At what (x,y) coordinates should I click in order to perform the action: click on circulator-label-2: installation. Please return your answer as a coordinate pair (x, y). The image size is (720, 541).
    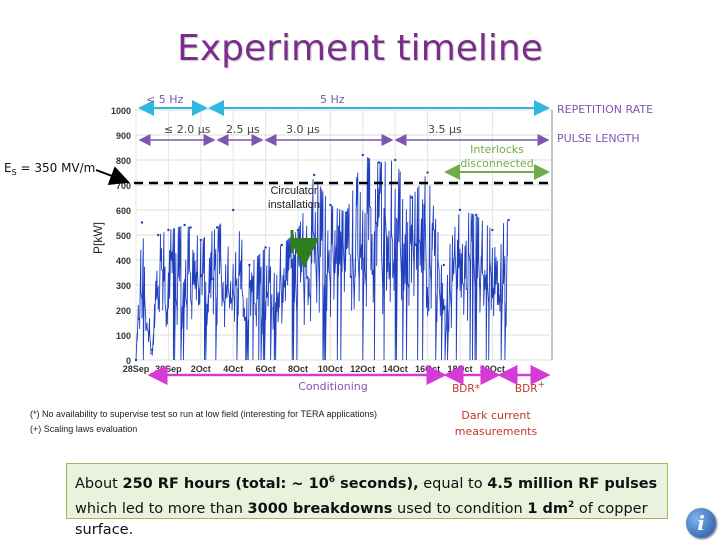
    Looking at the image, I should click on (294, 205).